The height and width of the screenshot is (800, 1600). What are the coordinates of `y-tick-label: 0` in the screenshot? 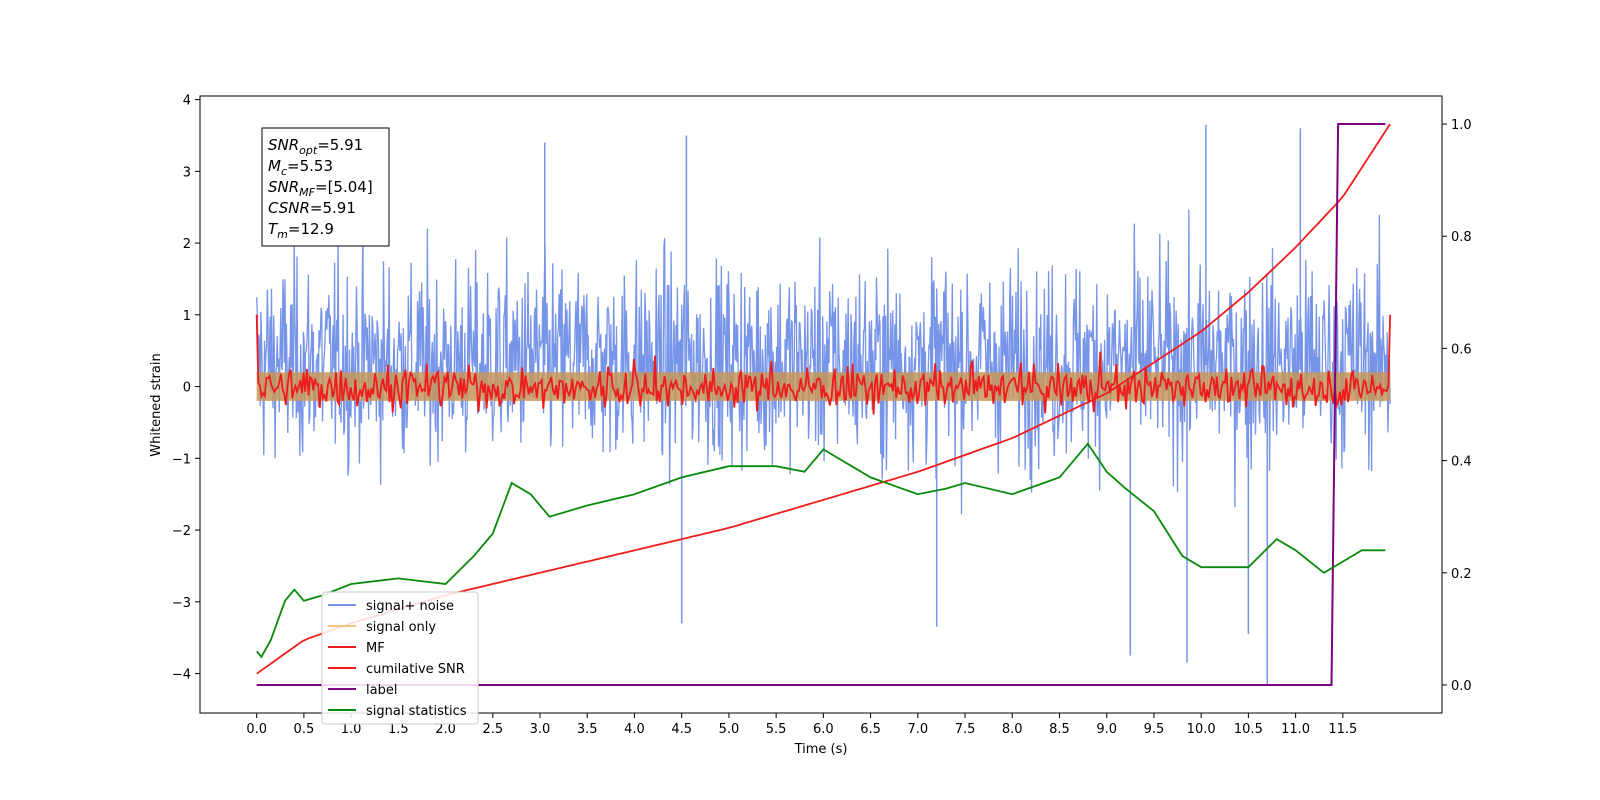 It's located at (187, 388).